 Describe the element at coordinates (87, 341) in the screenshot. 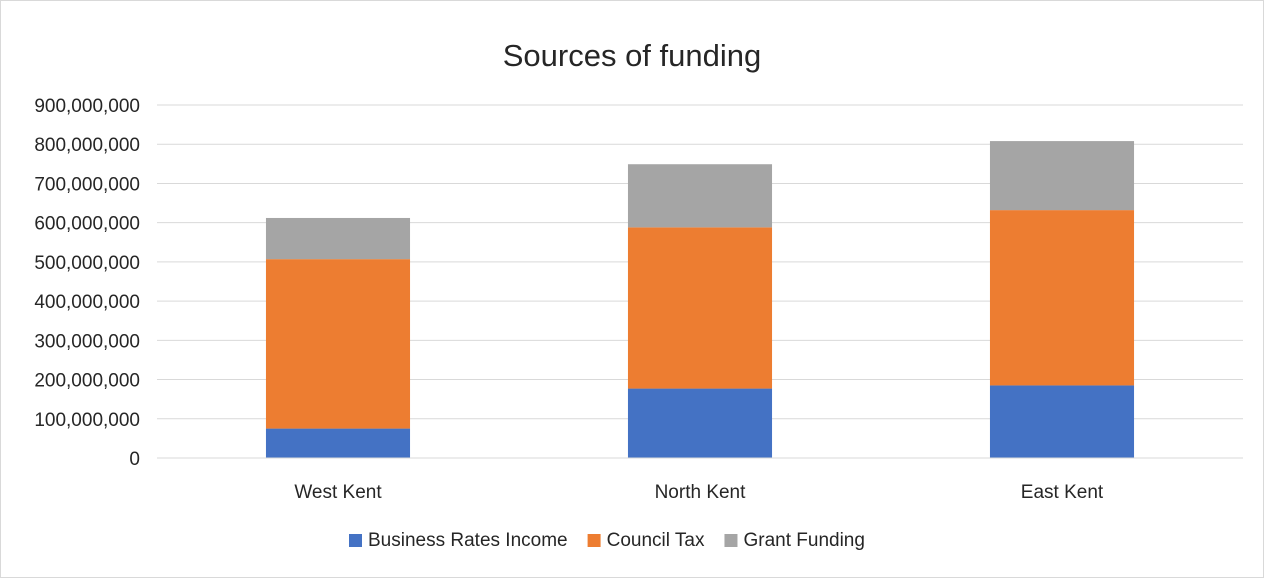

I see `y-tick-label: 300,000,000` at that location.